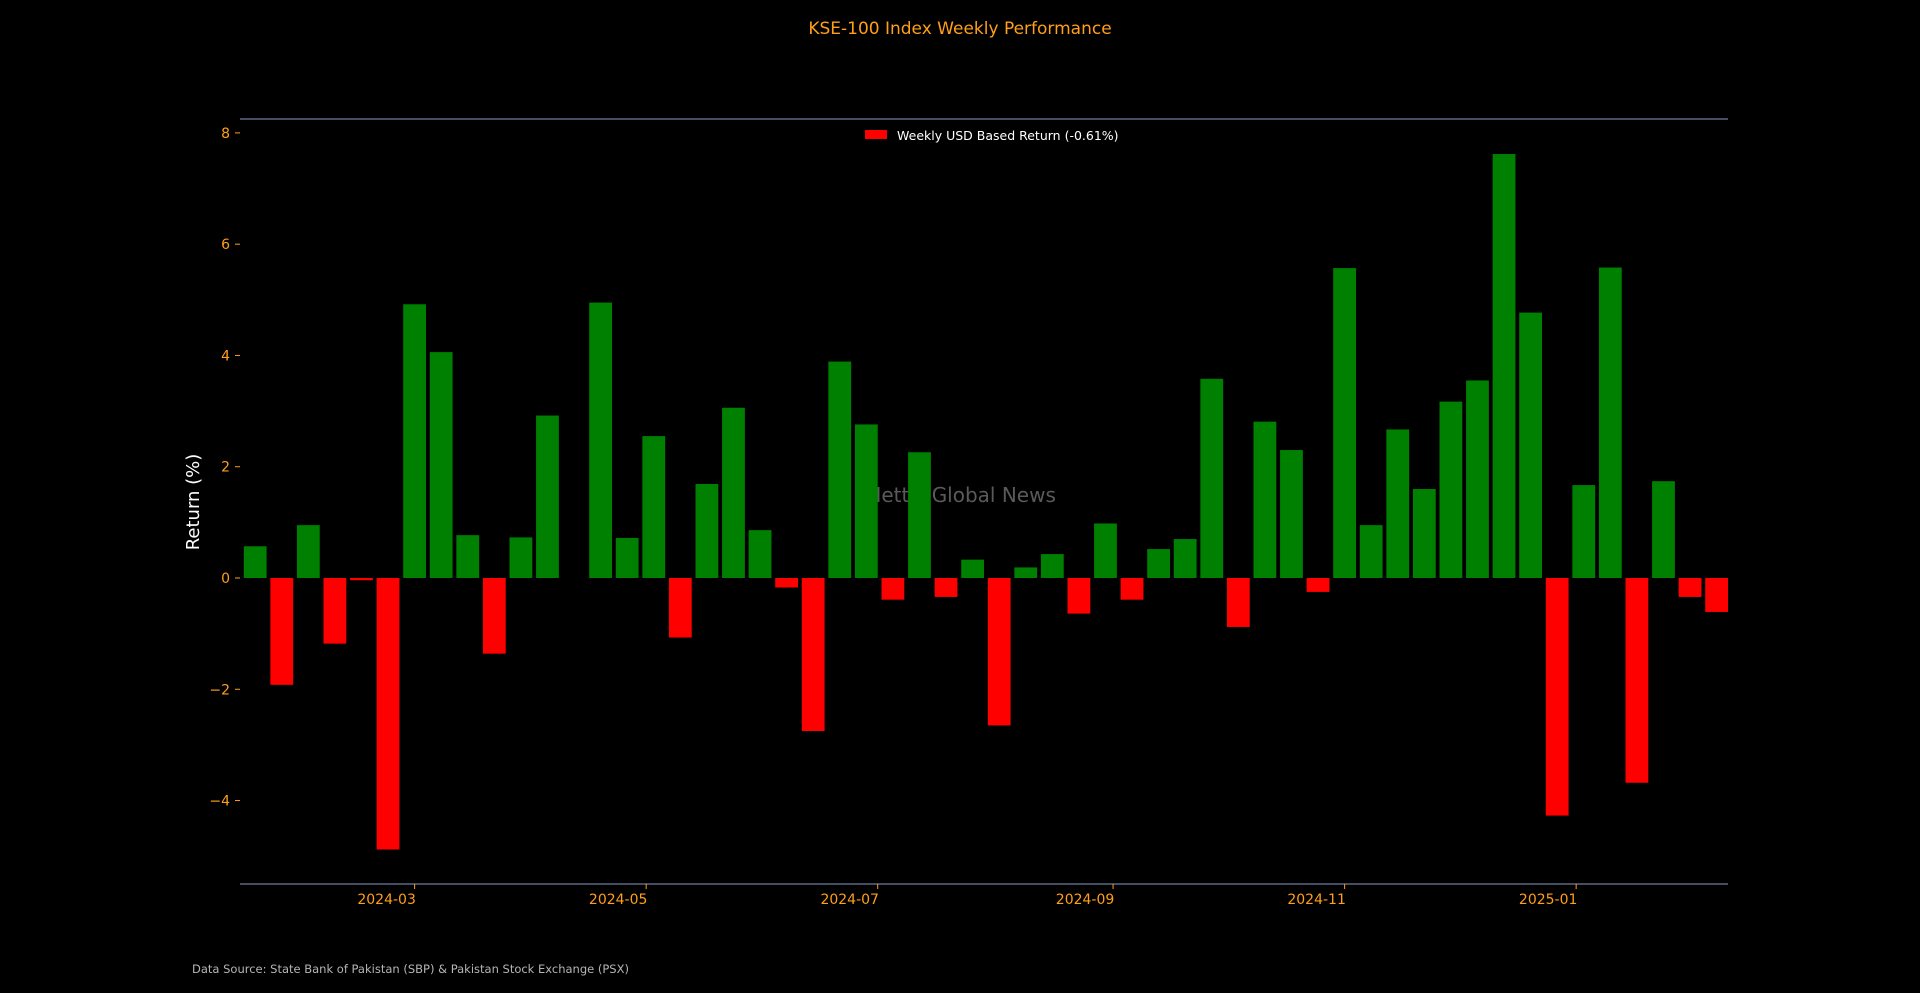 The height and width of the screenshot is (993, 1920). I want to click on y-tick-label: 4, so click(225, 356).